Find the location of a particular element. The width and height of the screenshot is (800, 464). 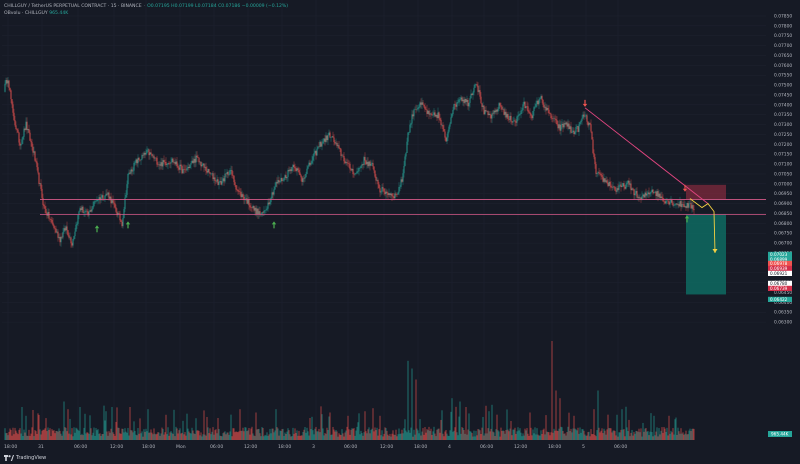

price-tick-label: 0.06350 is located at coordinates (783, 313).